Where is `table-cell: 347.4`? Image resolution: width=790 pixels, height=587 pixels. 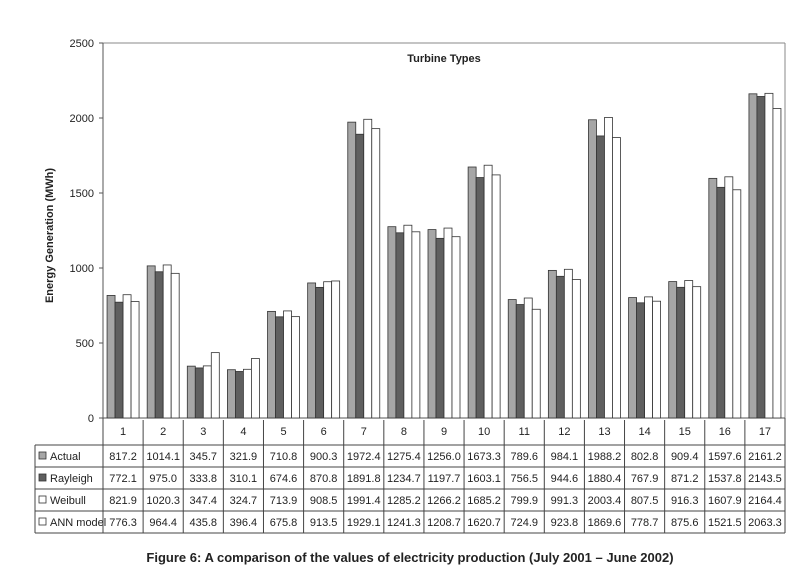
table-cell: 347.4 is located at coordinates (204, 501).